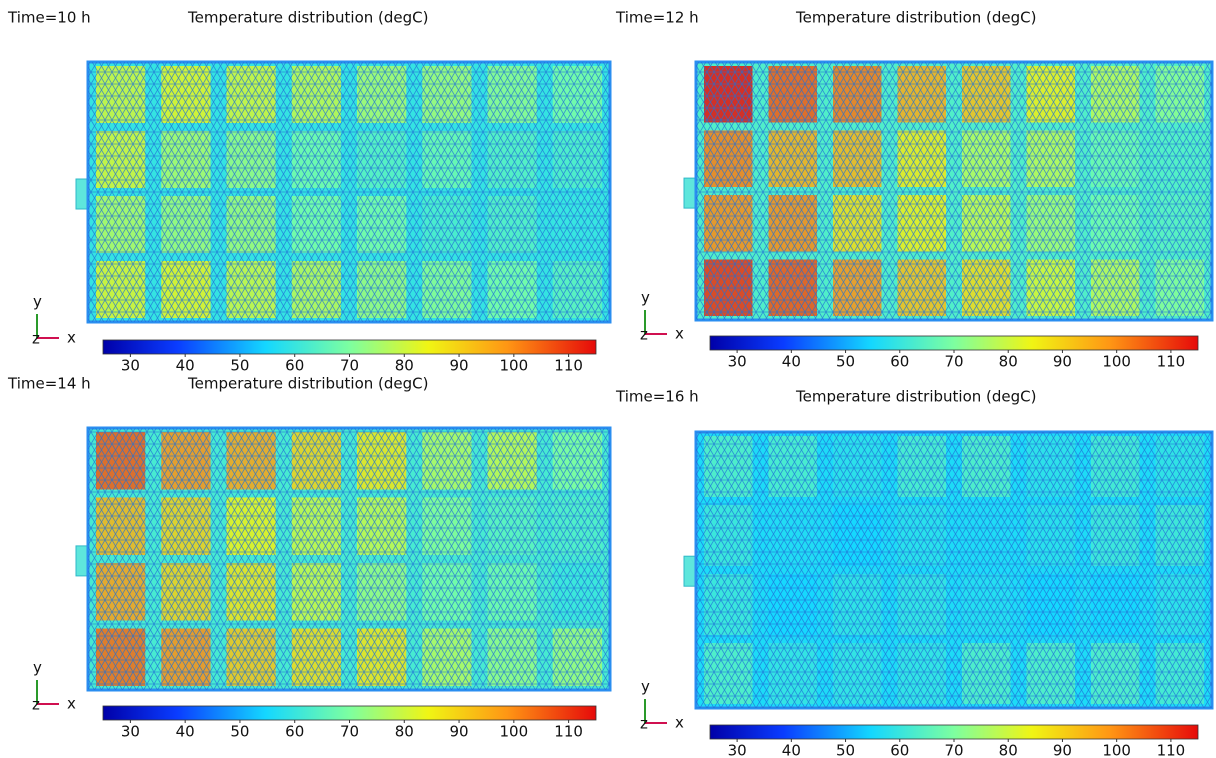  What do you see at coordinates (657, 397) in the screenshot?
I see `time-label: Time=16 h` at bounding box center [657, 397].